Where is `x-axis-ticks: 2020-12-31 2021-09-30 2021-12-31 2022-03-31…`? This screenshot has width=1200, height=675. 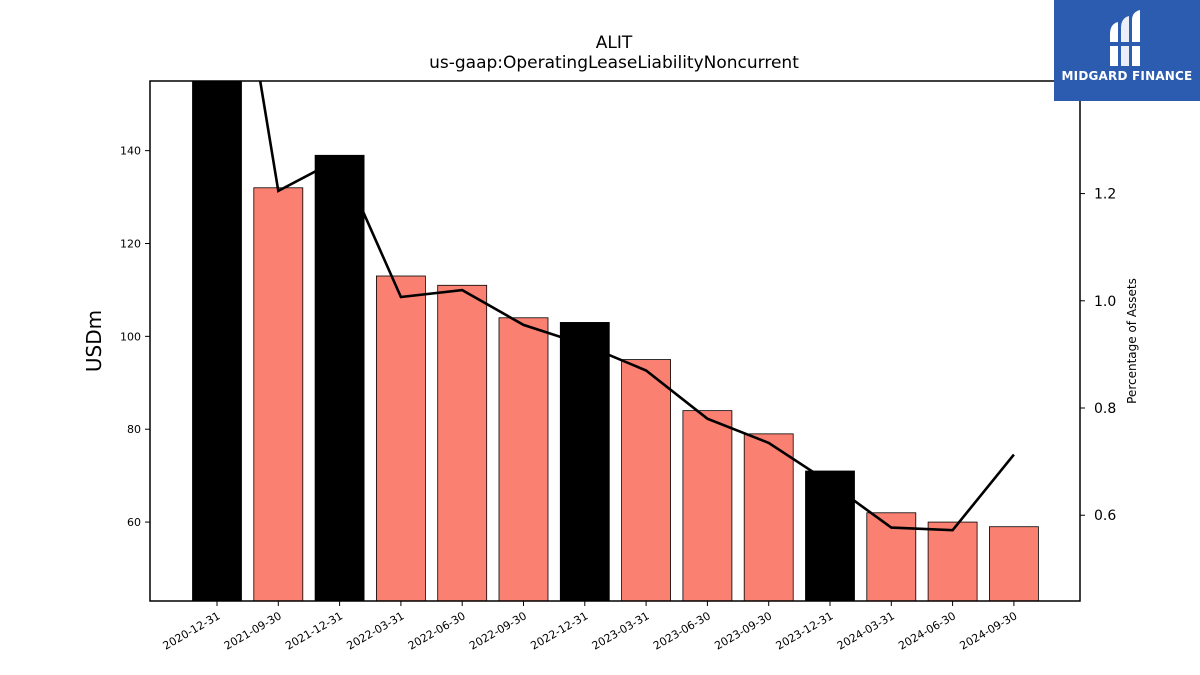
x-axis-ticks: 2020-12-31 2021-09-30 2021-12-31 2022-03-31… is located at coordinates (590, 627).